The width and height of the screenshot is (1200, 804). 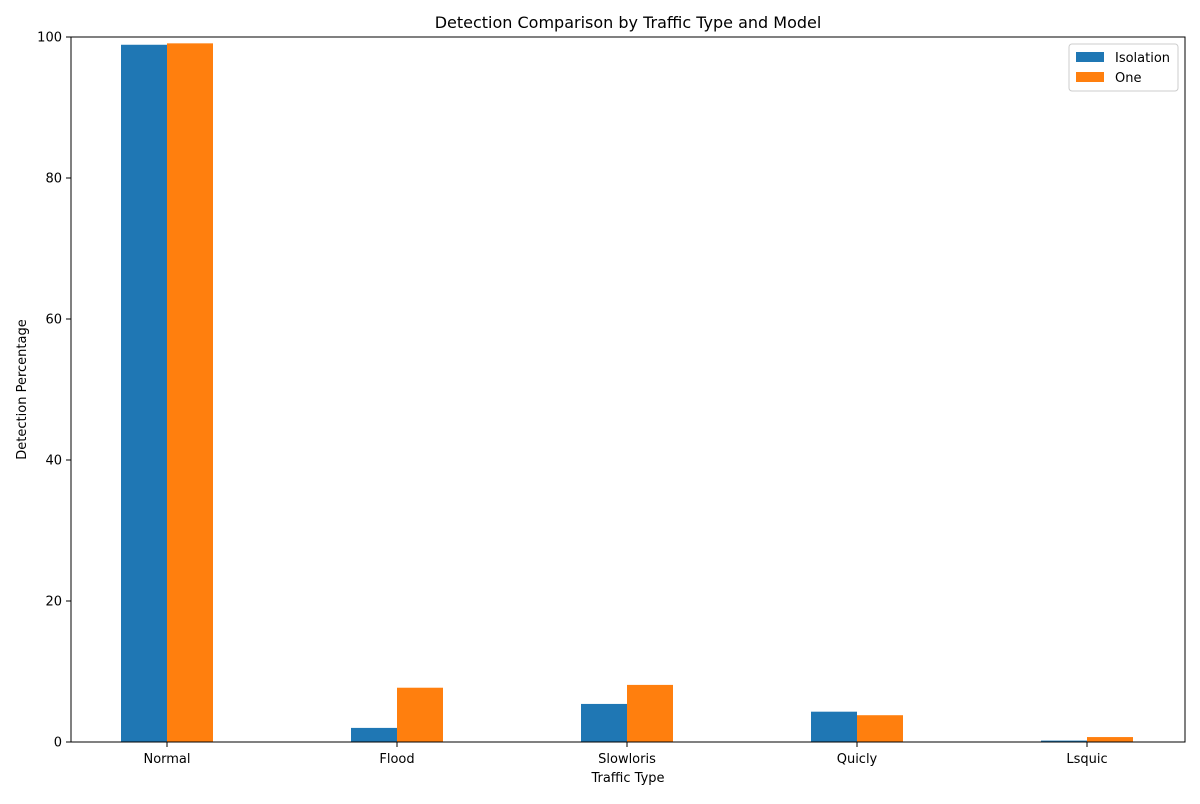 I want to click on y-tick-label: 60, so click(x=53, y=320).